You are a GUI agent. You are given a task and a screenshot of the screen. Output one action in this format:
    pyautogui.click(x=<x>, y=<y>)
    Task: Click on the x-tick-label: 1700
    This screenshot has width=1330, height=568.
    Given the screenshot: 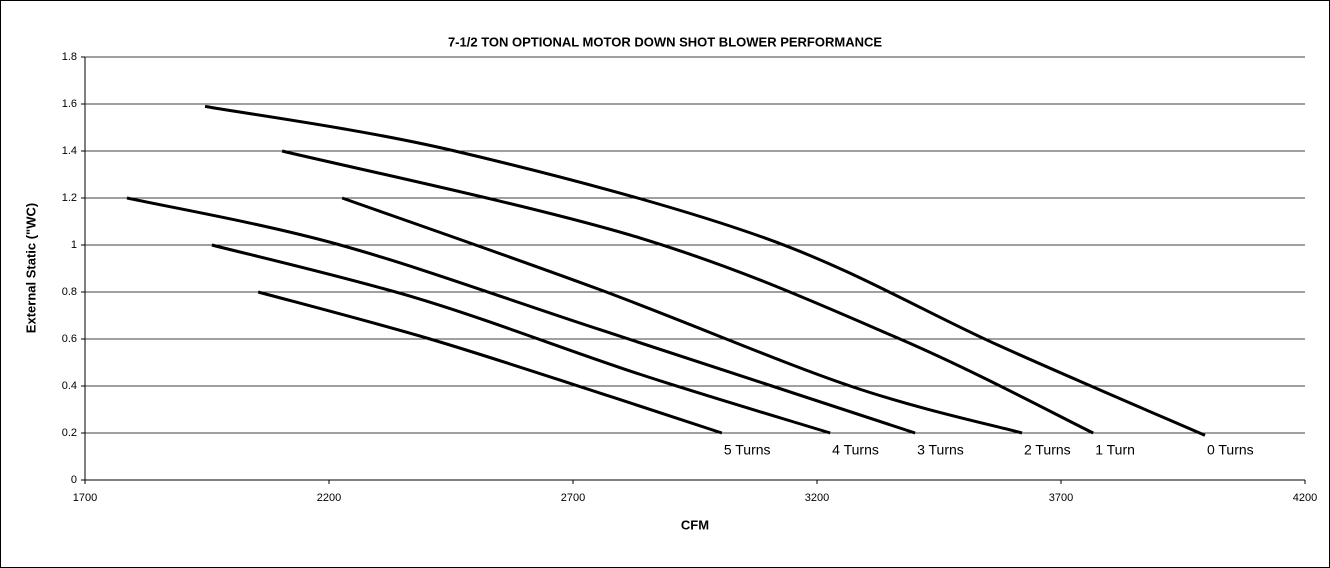 What is the action you would take?
    pyautogui.click(x=85, y=498)
    